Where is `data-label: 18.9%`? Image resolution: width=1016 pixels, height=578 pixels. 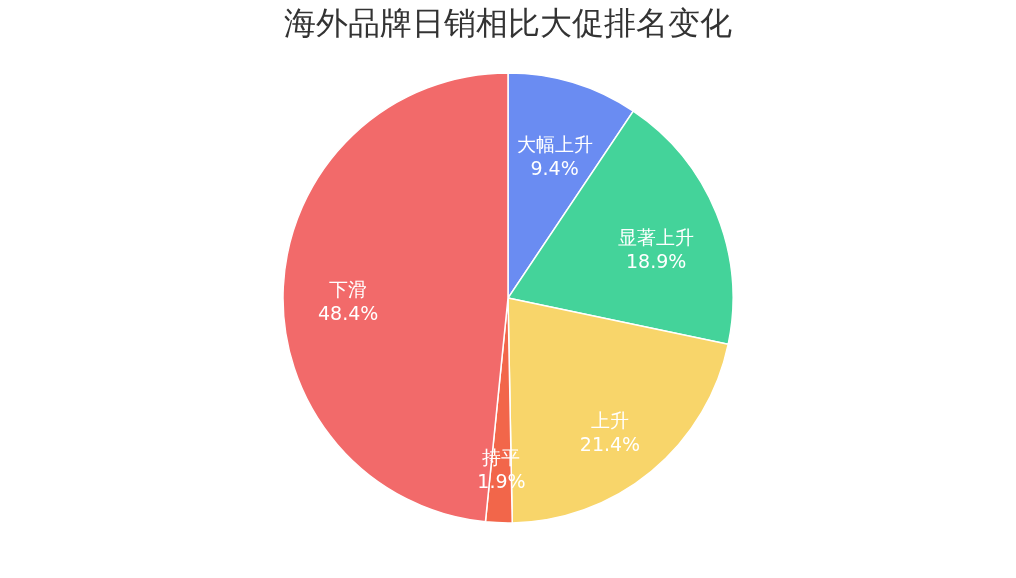
data-label: 18.9% is located at coordinates (656, 260).